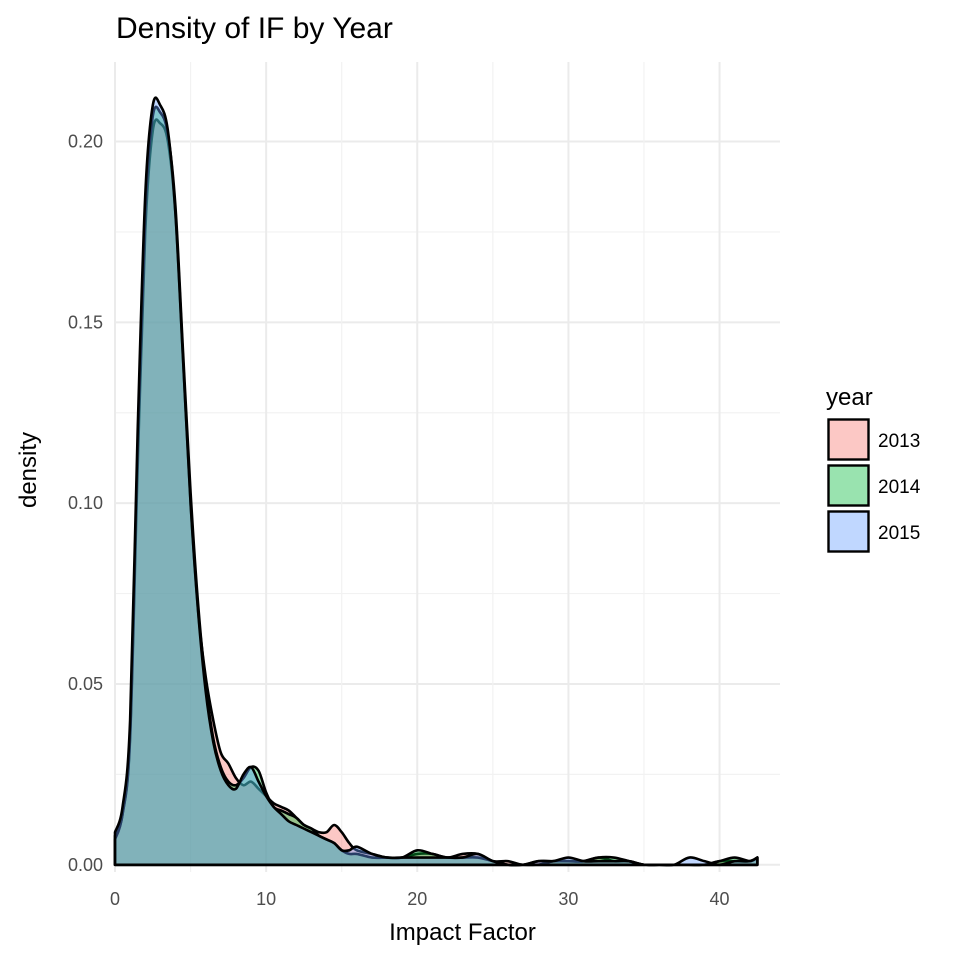 The image size is (960, 960). What do you see at coordinates (85, 322) in the screenshot?
I see `y-tick-label: 0.15` at bounding box center [85, 322].